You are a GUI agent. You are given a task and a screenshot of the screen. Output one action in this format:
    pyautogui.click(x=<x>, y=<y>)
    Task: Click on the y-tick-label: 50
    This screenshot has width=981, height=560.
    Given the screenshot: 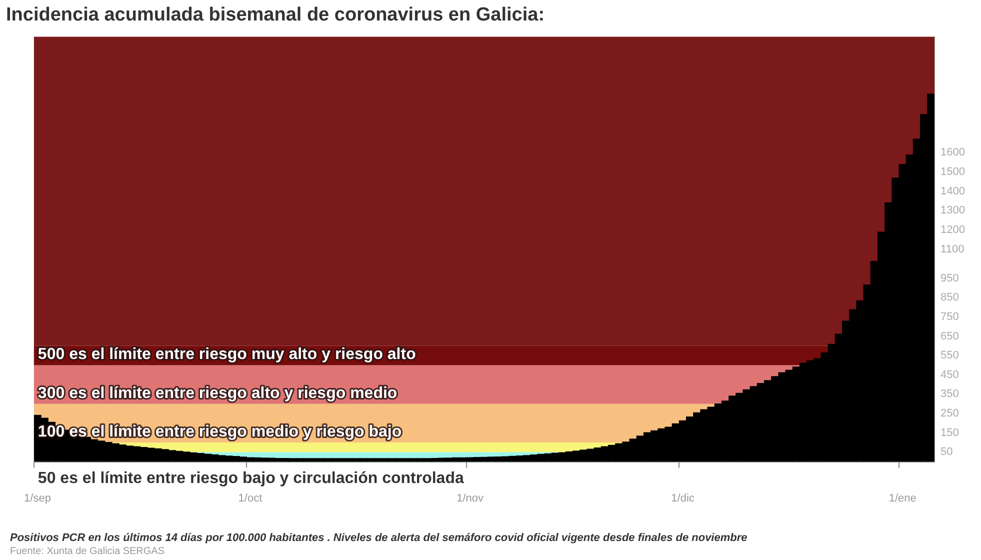 What is the action you would take?
    pyautogui.click(x=946, y=452)
    